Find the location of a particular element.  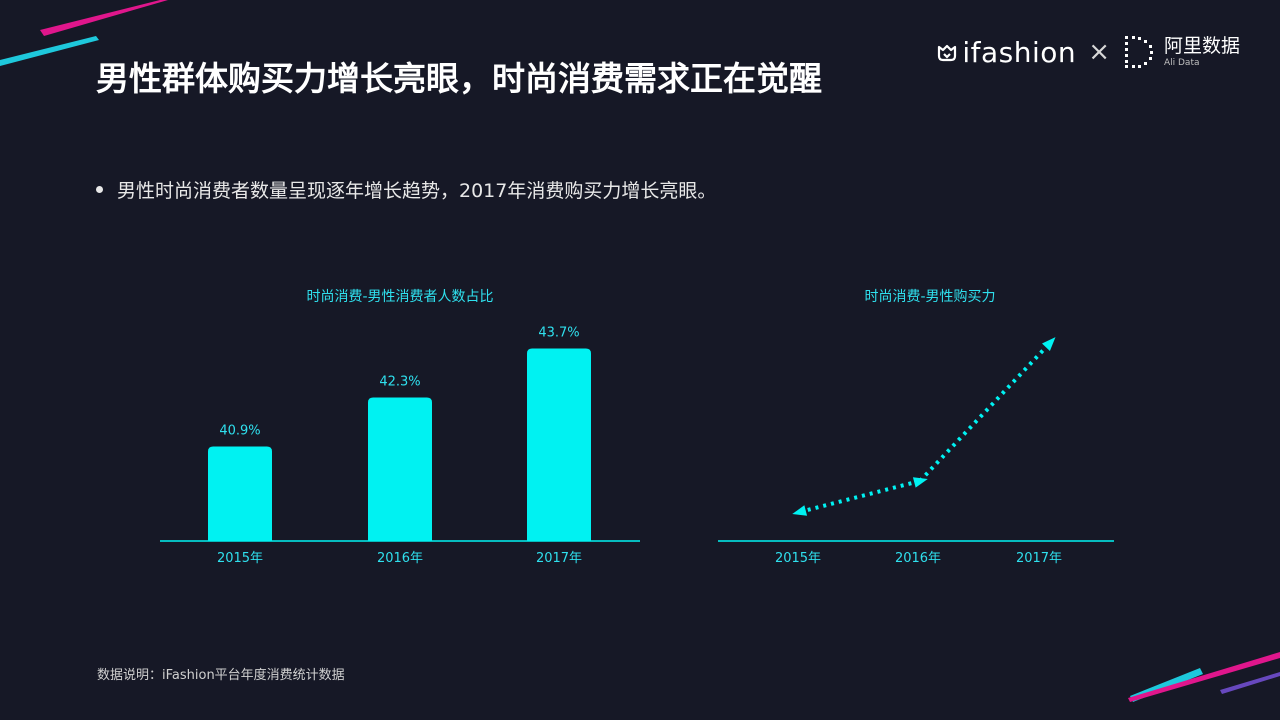

brand-name: ifashion is located at coordinates (1019, 52).